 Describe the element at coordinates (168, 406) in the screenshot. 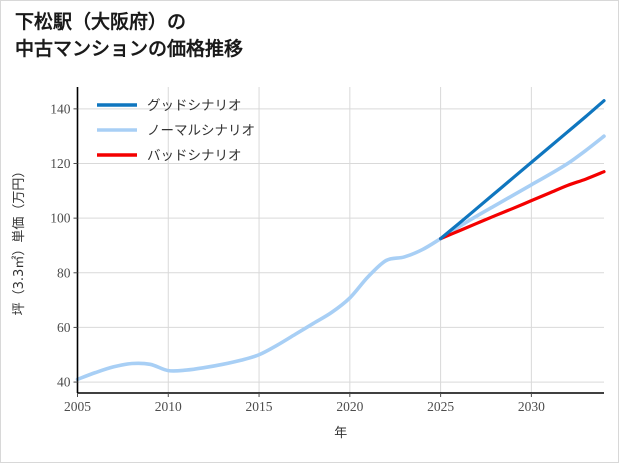

I see `svg-text: 2010` at that location.